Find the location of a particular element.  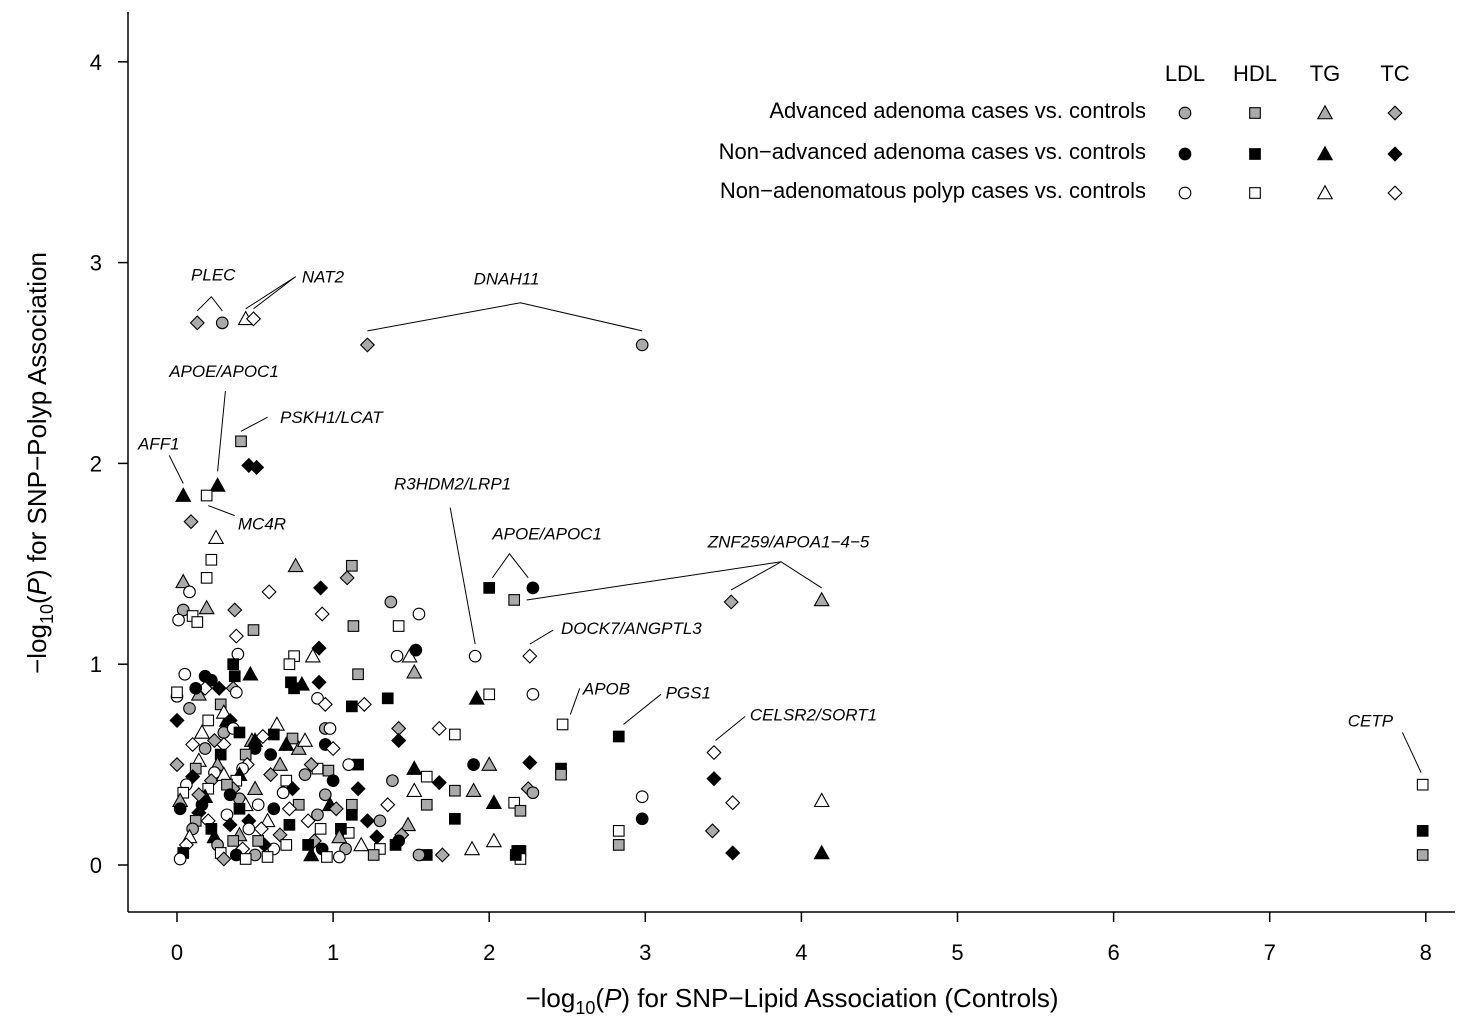

gene-label: ZNF259/APOA1−4−5 is located at coordinates (788, 542).